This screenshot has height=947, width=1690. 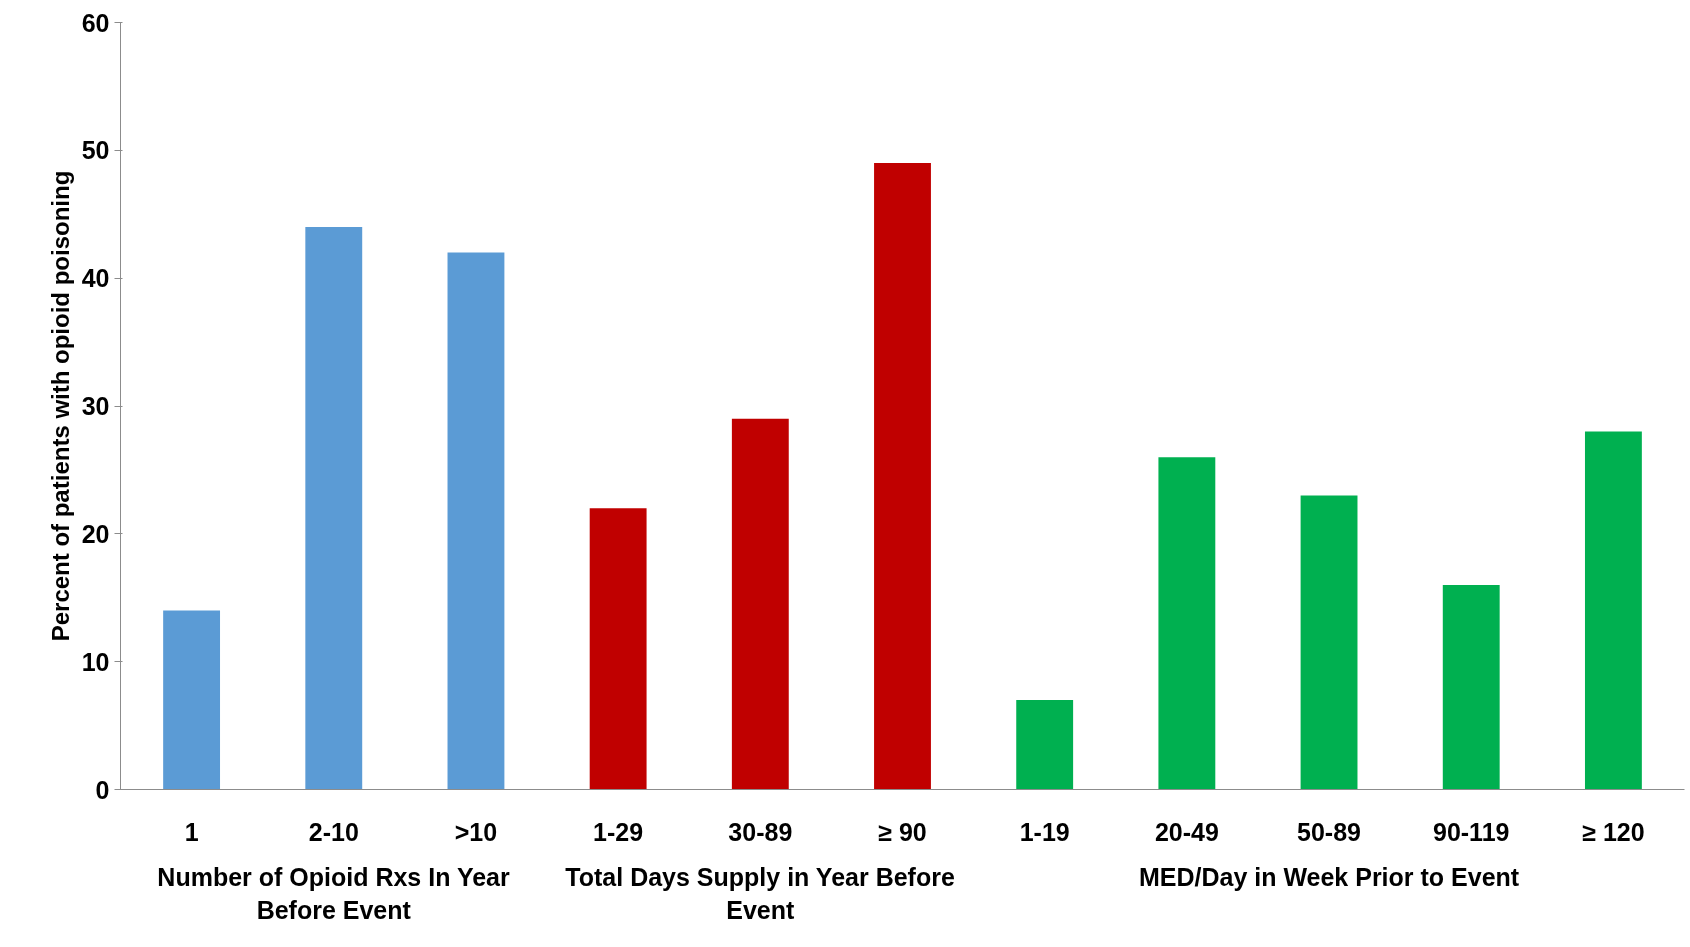 What do you see at coordinates (1613, 831) in the screenshot?
I see `x-tick-label: ≥ 120` at bounding box center [1613, 831].